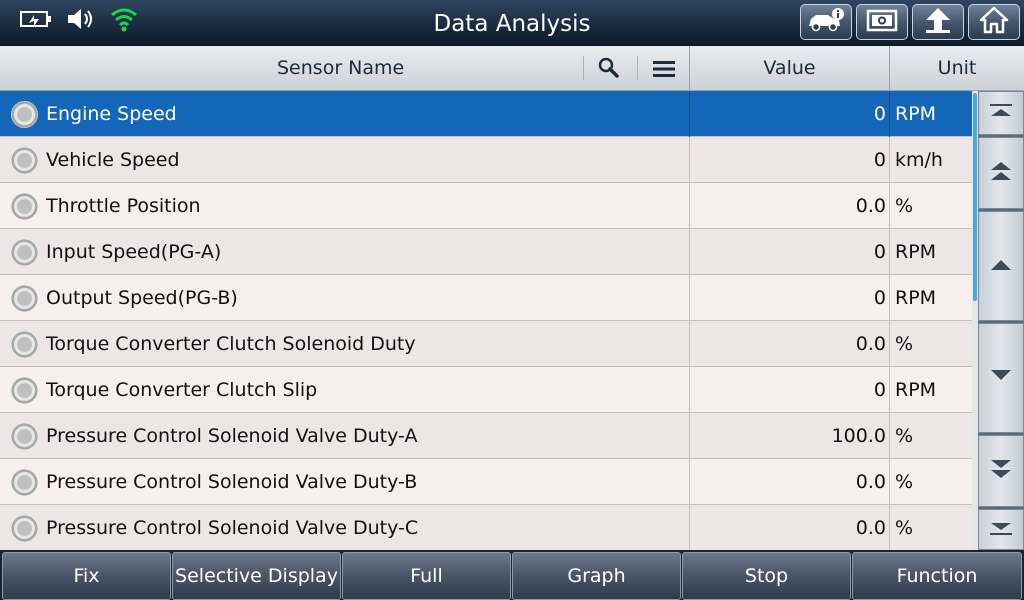  What do you see at coordinates (609, 69) in the screenshot?
I see `search-button` at bounding box center [609, 69].